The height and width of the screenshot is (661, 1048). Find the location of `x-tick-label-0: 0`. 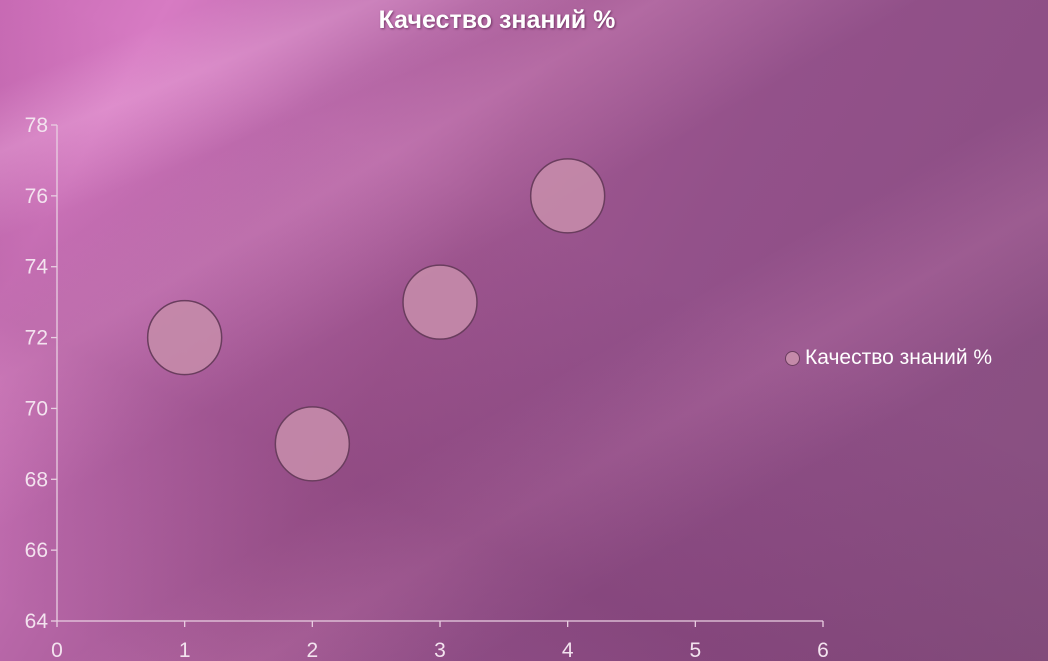

x-tick-label-0: 0 is located at coordinates (57, 650).